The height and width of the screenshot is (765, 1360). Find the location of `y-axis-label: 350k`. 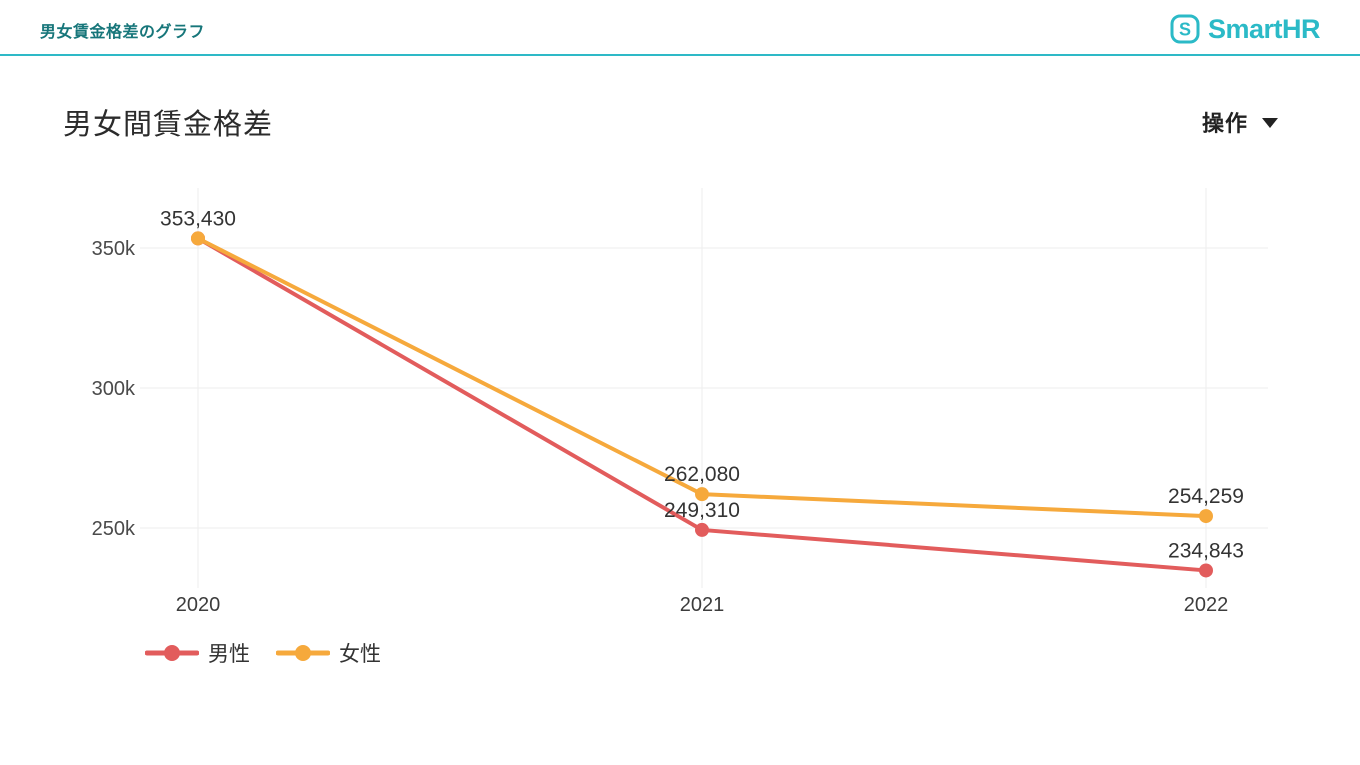

y-axis-label: 350k is located at coordinates (114, 249).